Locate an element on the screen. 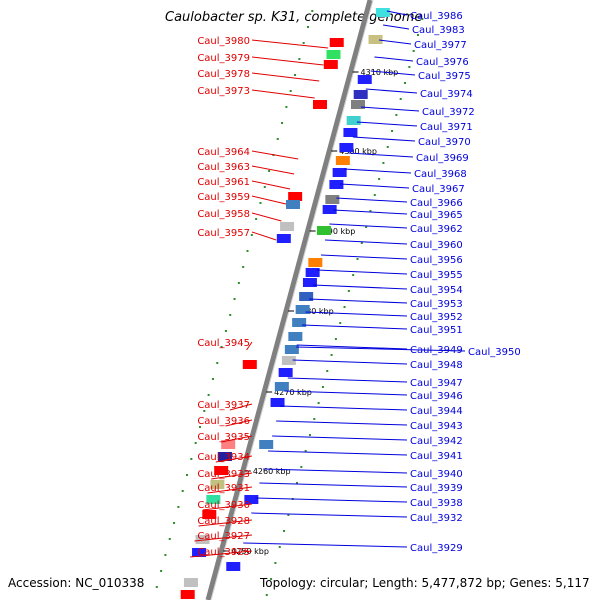 This screenshot has width=600, height=600. gene-label-reverse: Caul_3953 is located at coordinates (436, 304).